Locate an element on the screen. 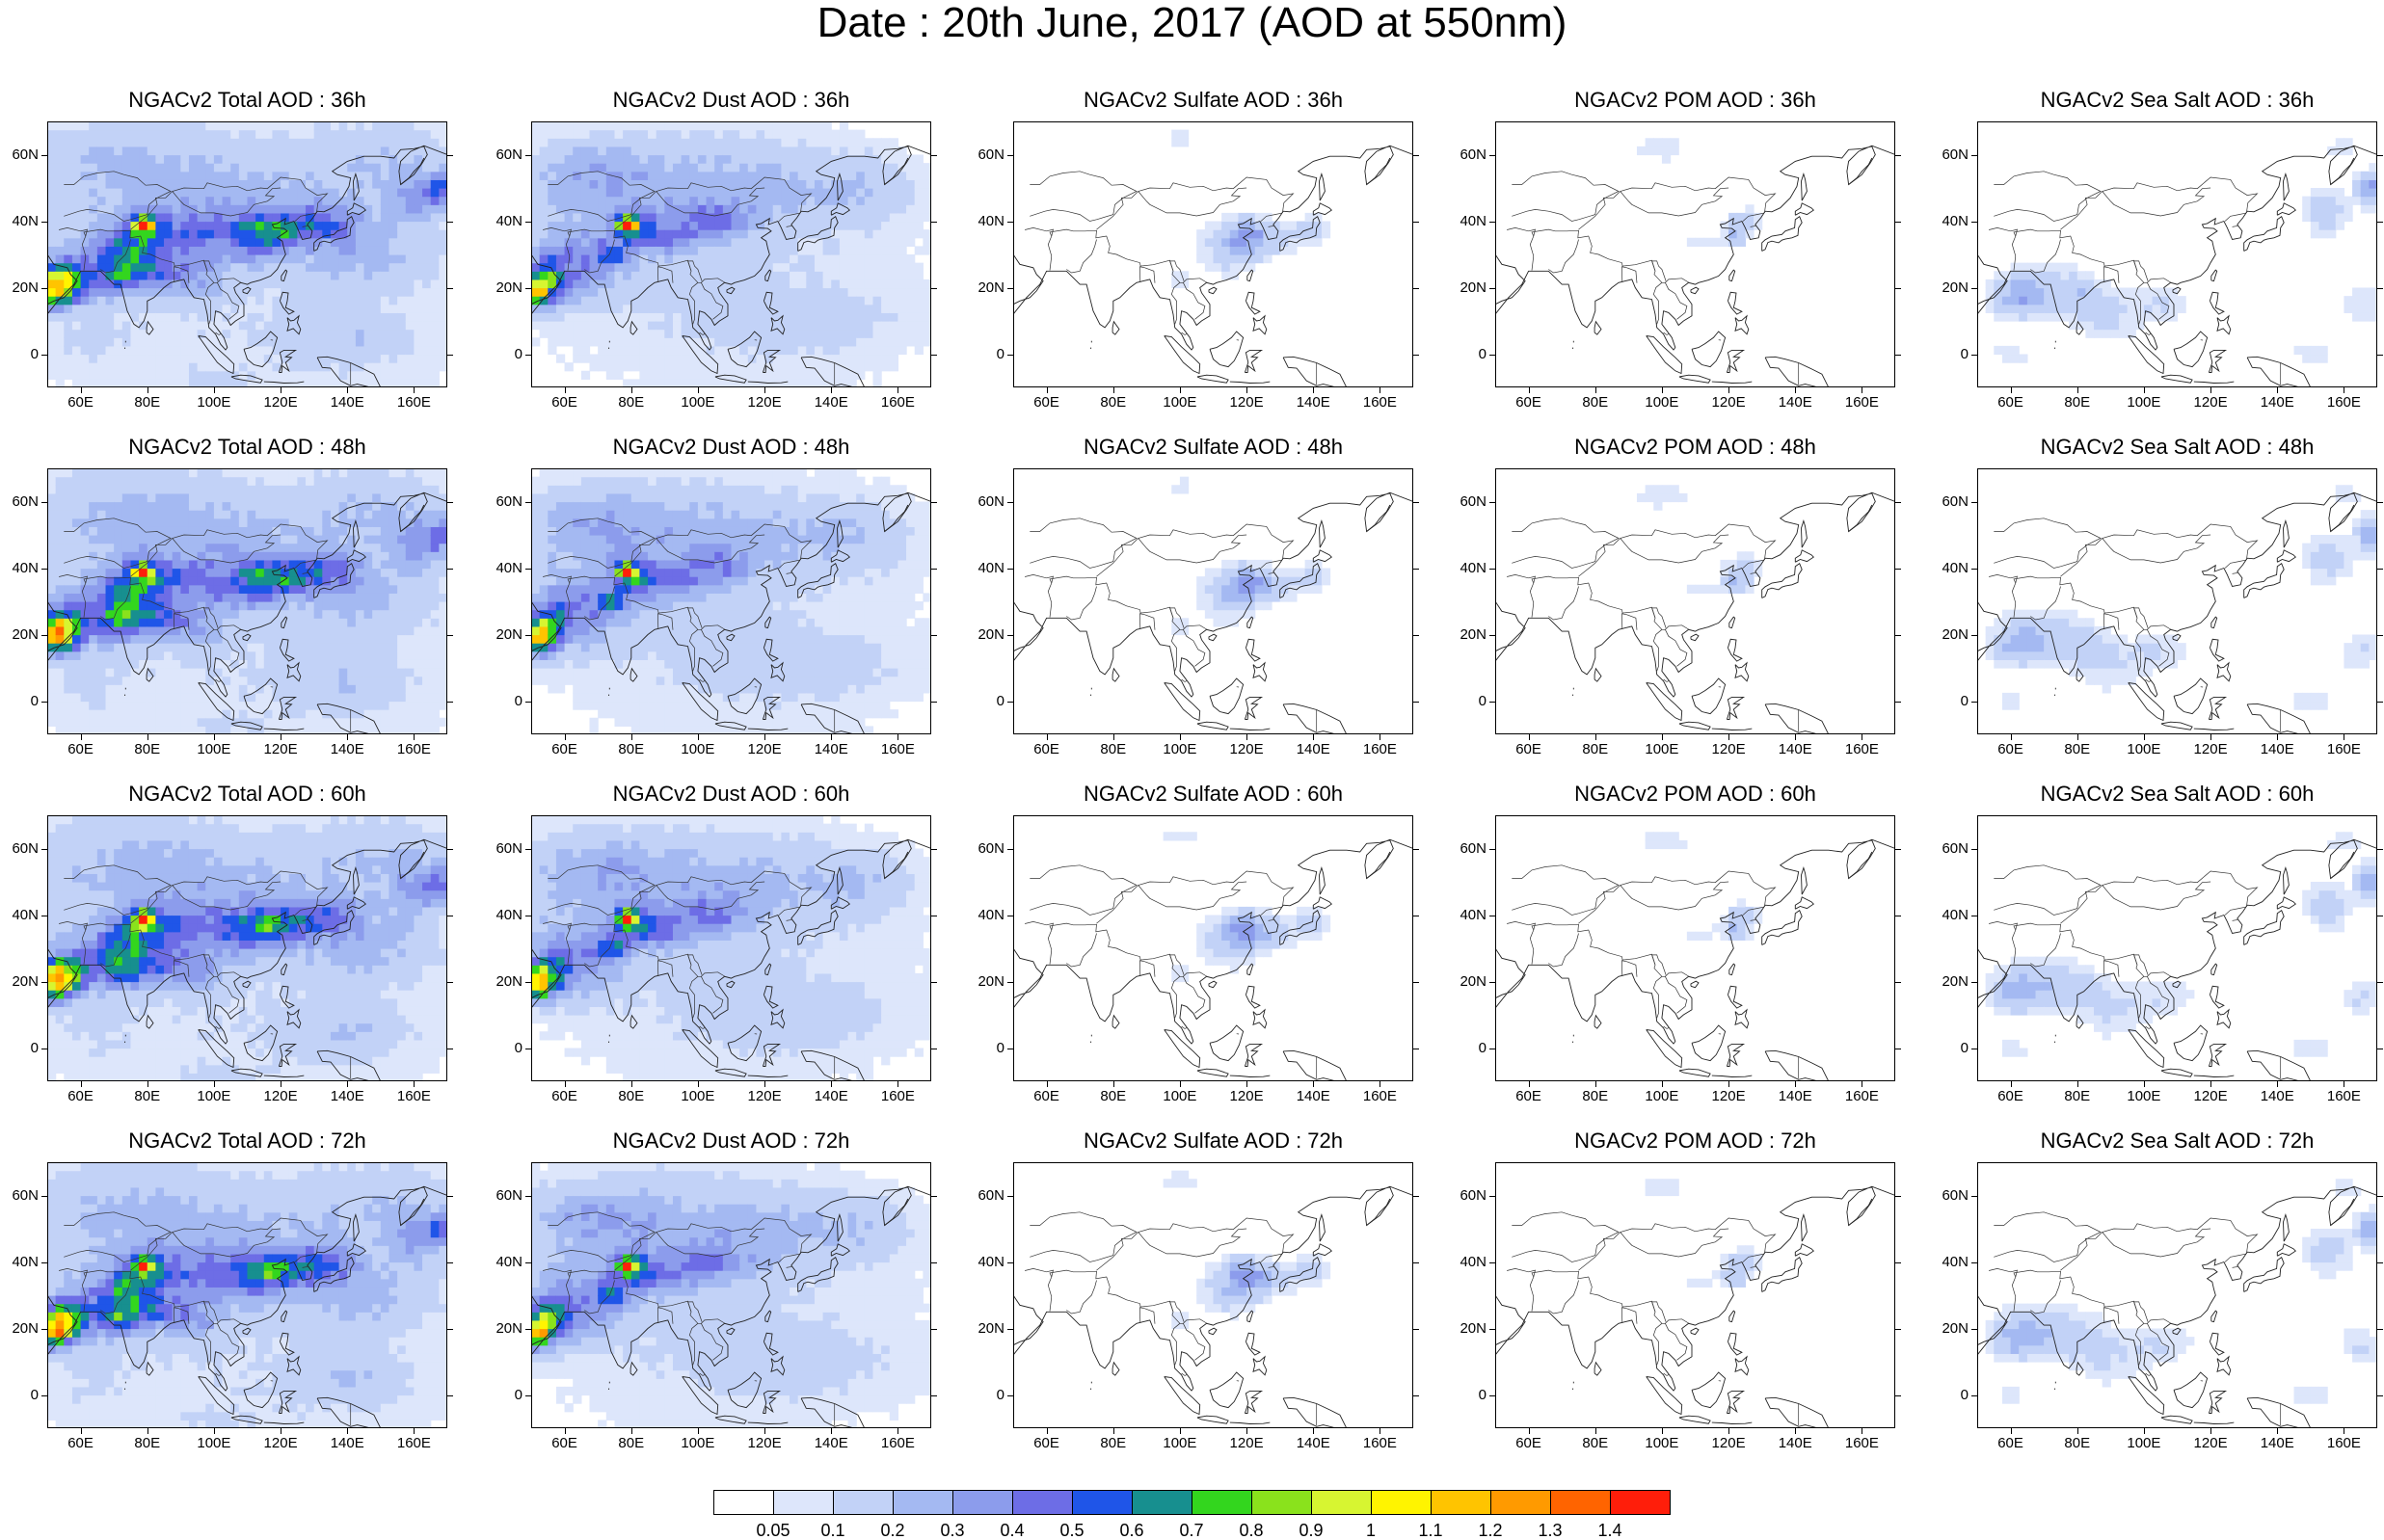 The width and height of the screenshot is (2384, 1540). panel-title: NGACv2 Total AOD : 72h is located at coordinates (247, 1141).